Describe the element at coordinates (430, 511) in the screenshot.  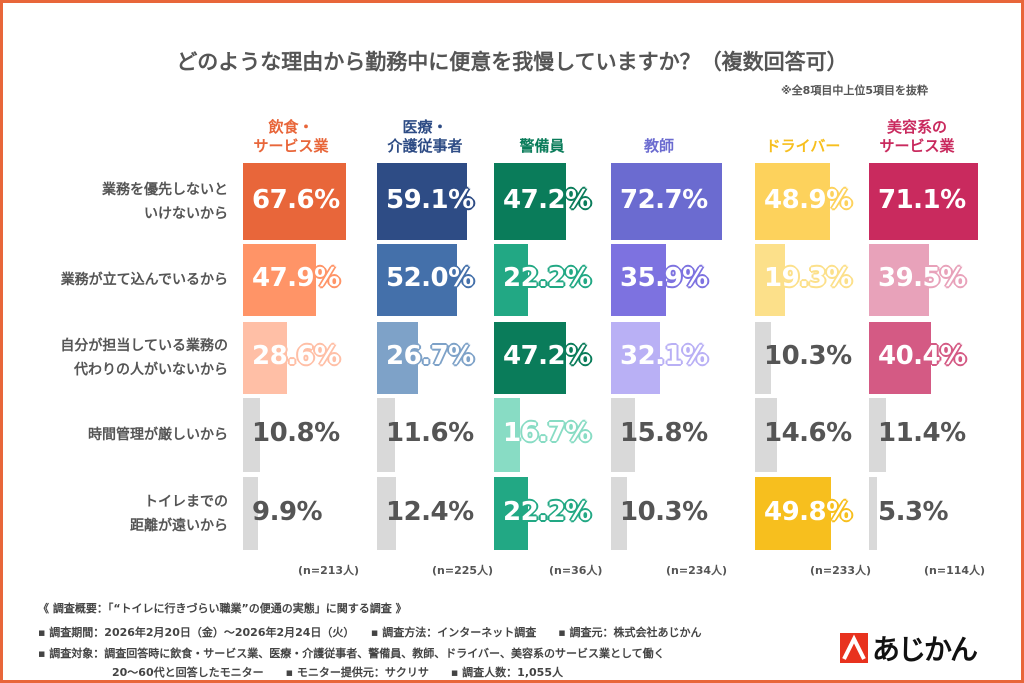
I see `data-label: 12.4%` at that location.